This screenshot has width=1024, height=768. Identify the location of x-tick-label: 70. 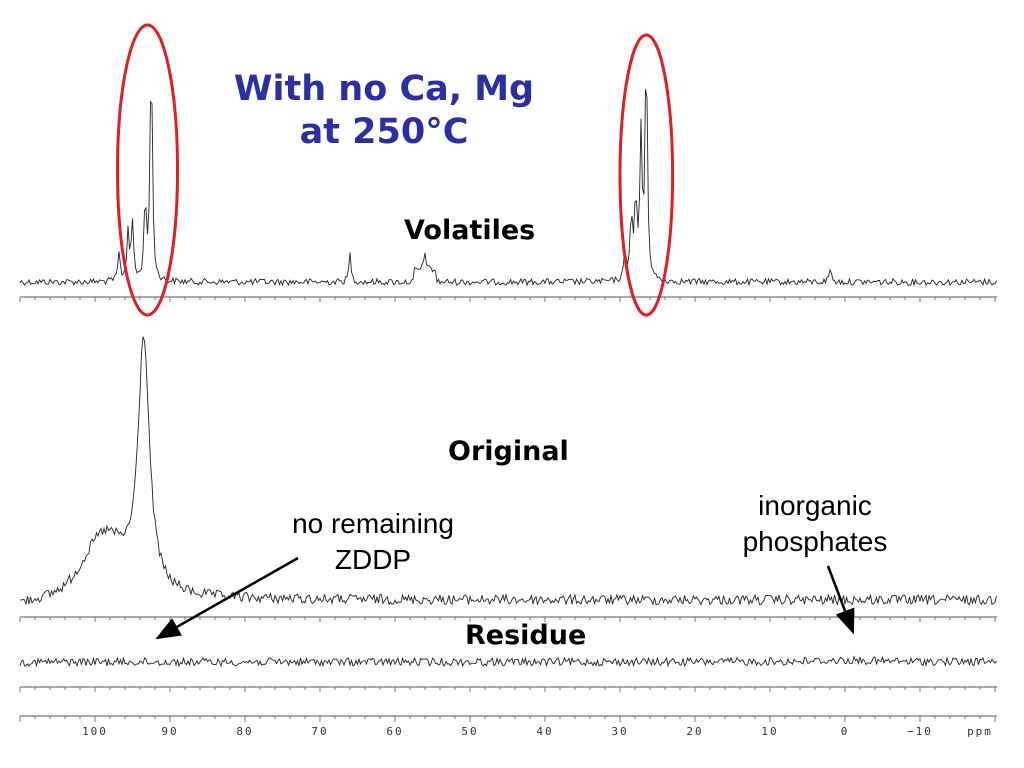
(319, 731).